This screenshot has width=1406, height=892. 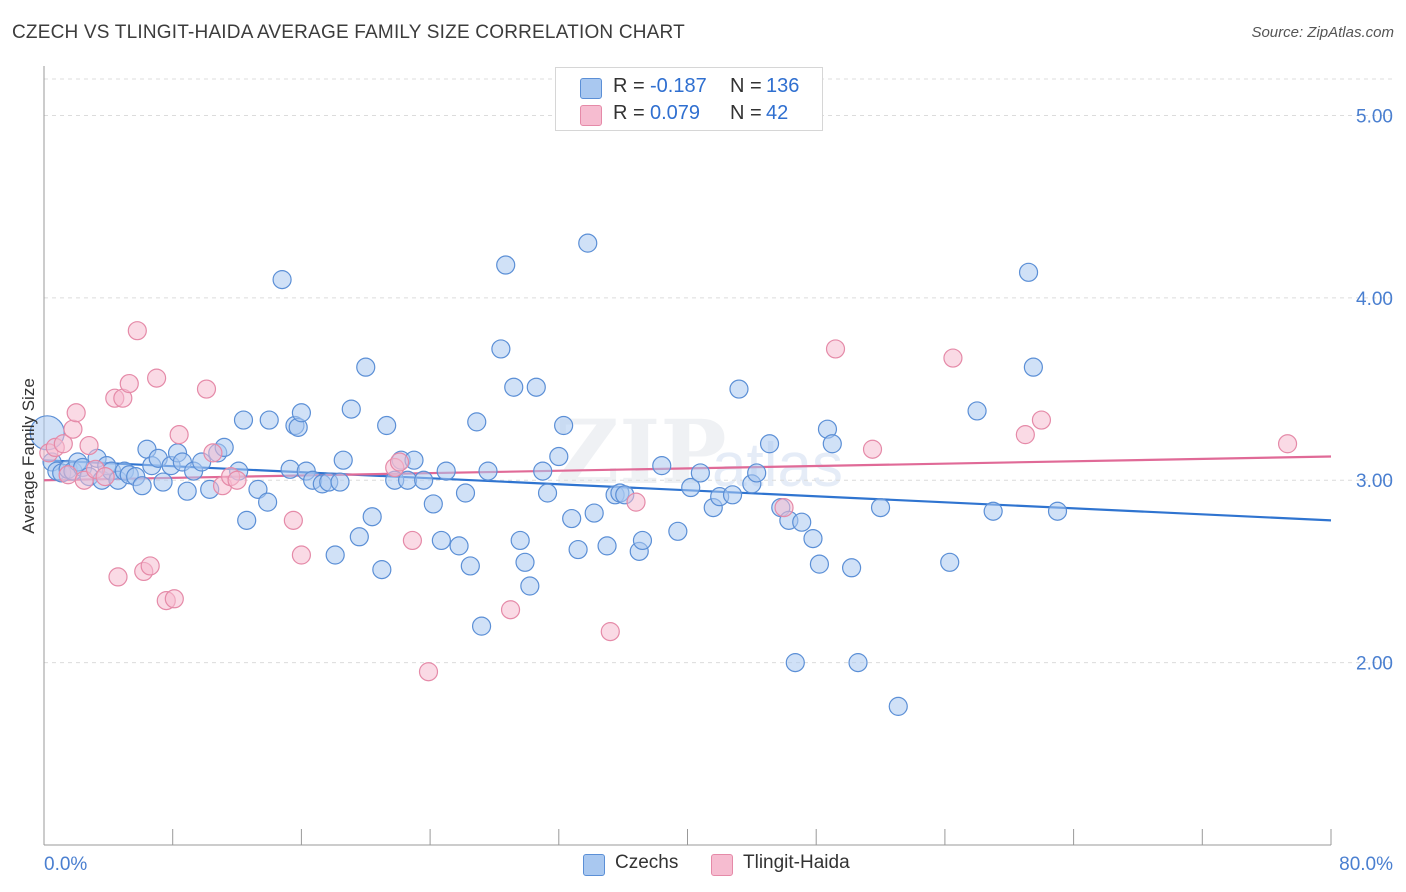 What do you see at coordinates (1374, 116) in the screenshot?
I see `y-tick-label: 5.00` at bounding box center [1374, 116].